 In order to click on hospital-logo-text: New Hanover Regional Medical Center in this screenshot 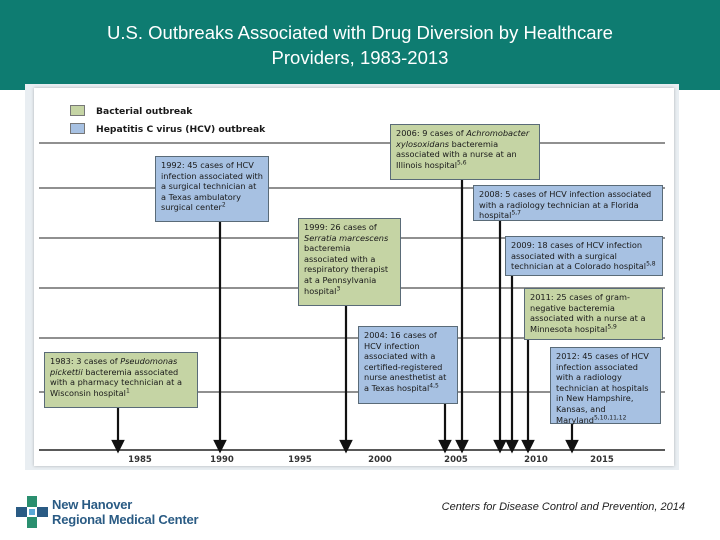, I will do `click(125, 512)`.